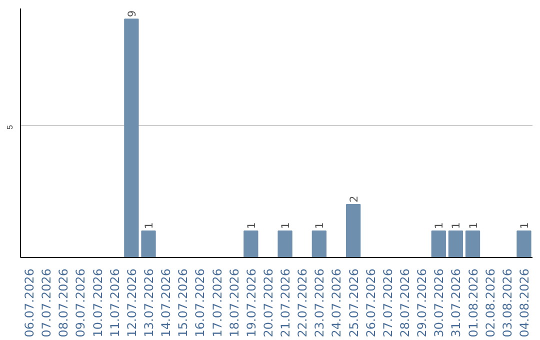 The image size is (540, 340). I want to click on data-label: 2, so click(353, 199).